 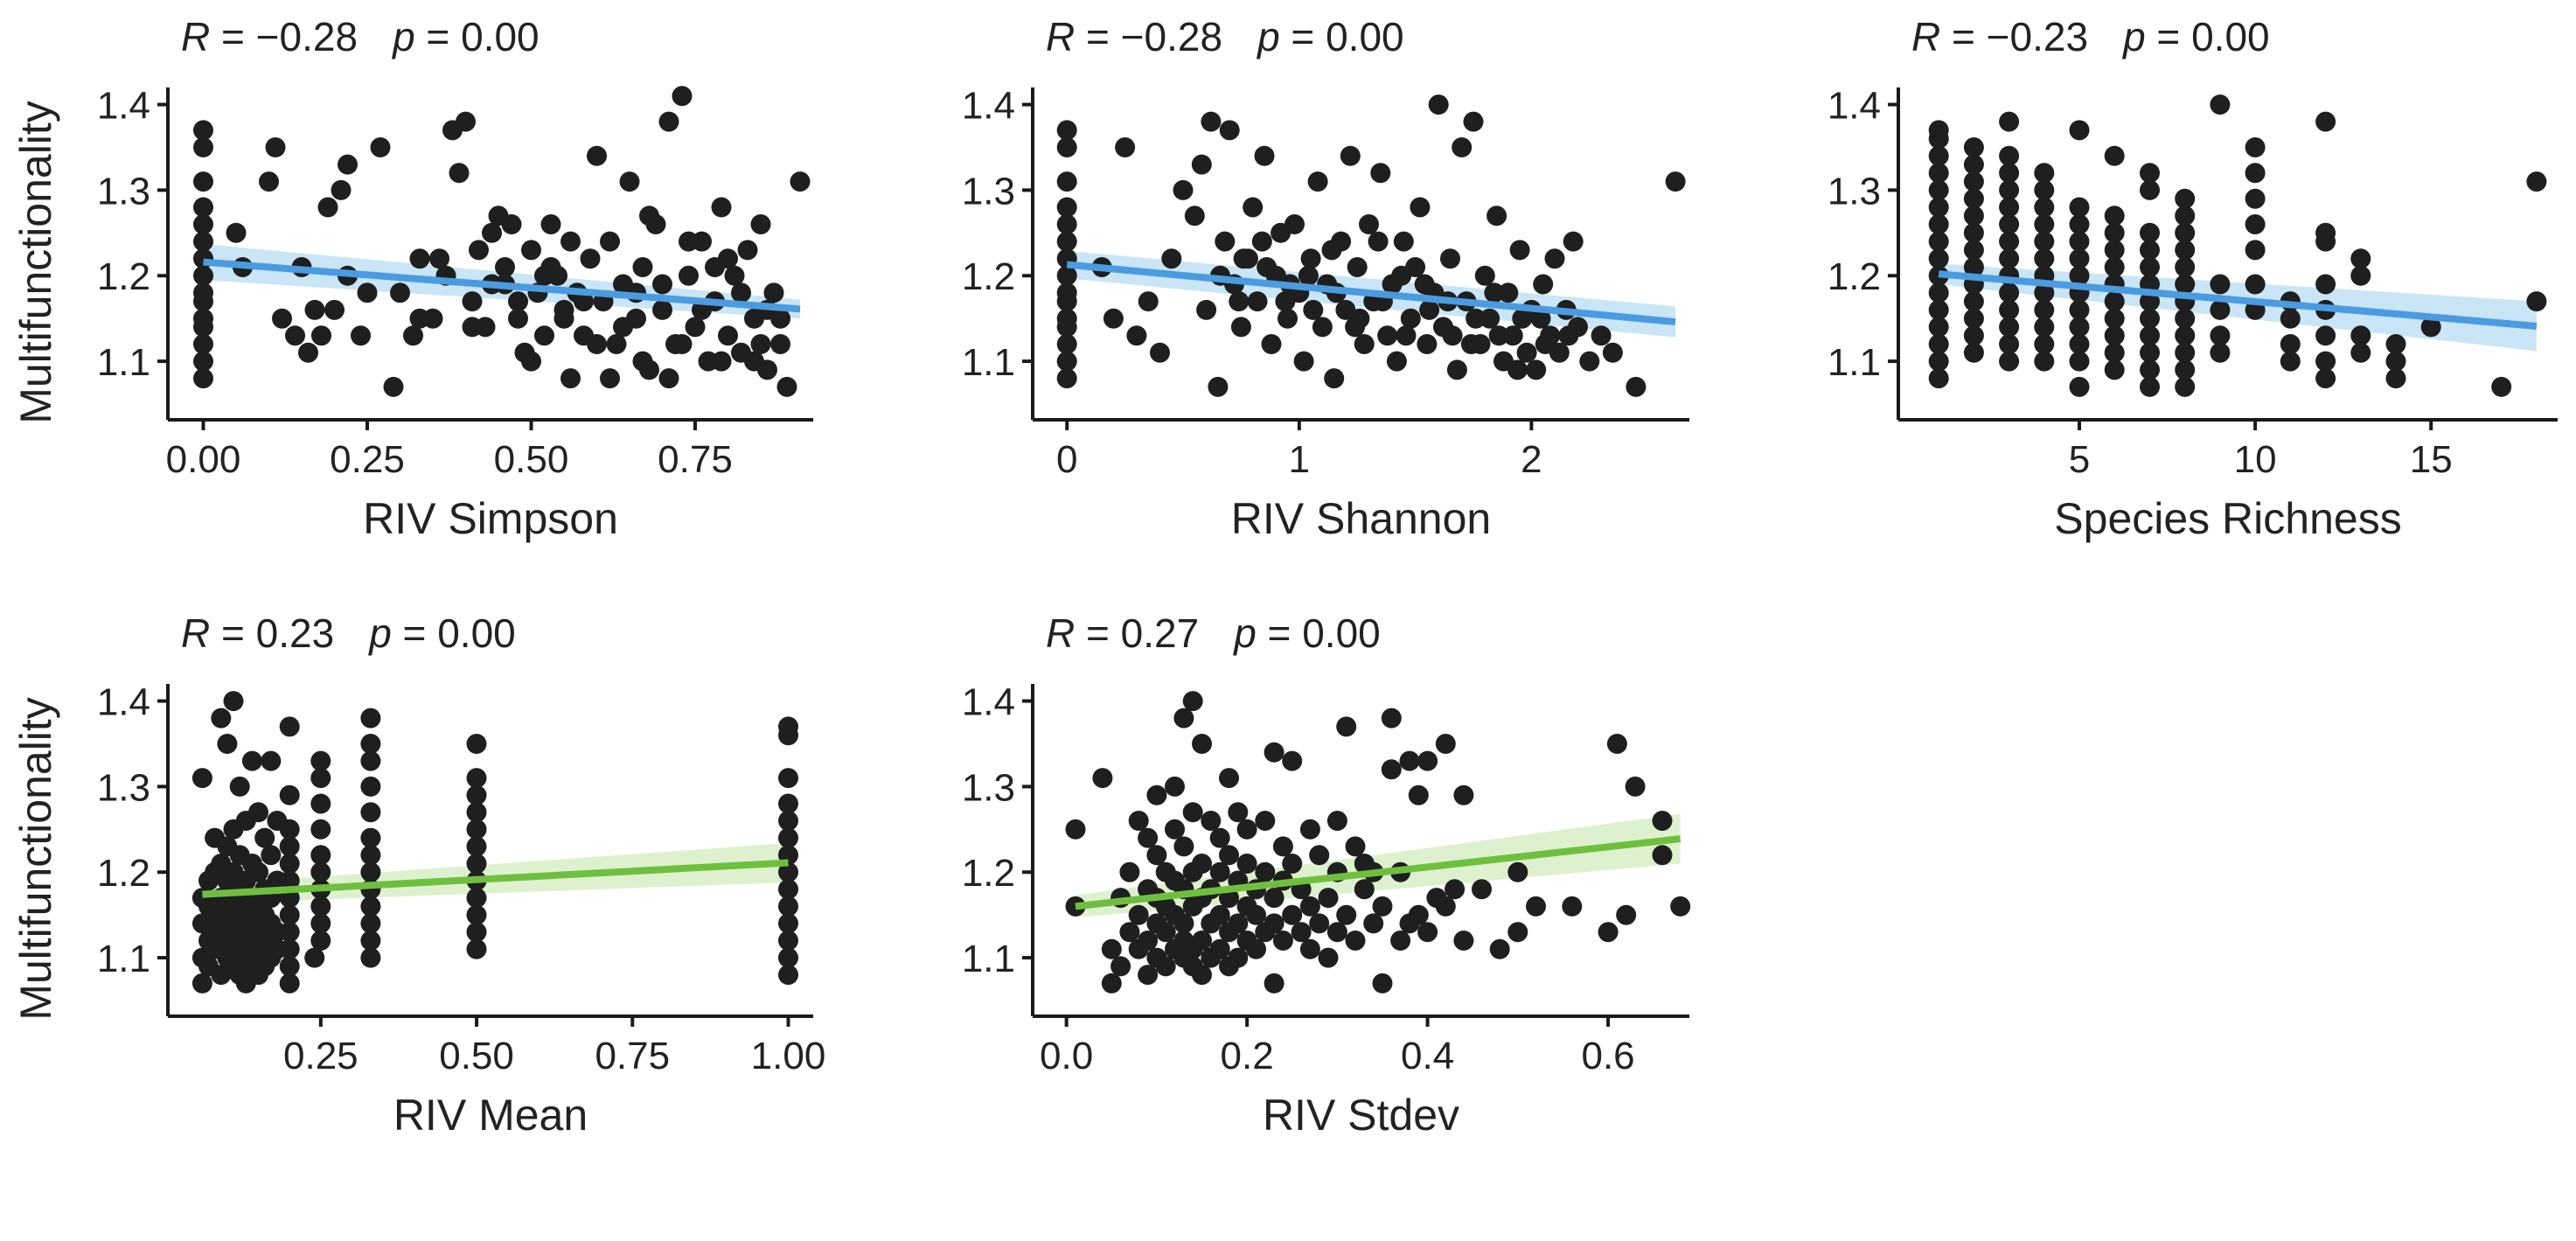 What do you see at coordinates (348, 633) in the screenshot?
I see `stat-annotation: R = 0.23 p = 0.00` at bounding box center [348, 633].